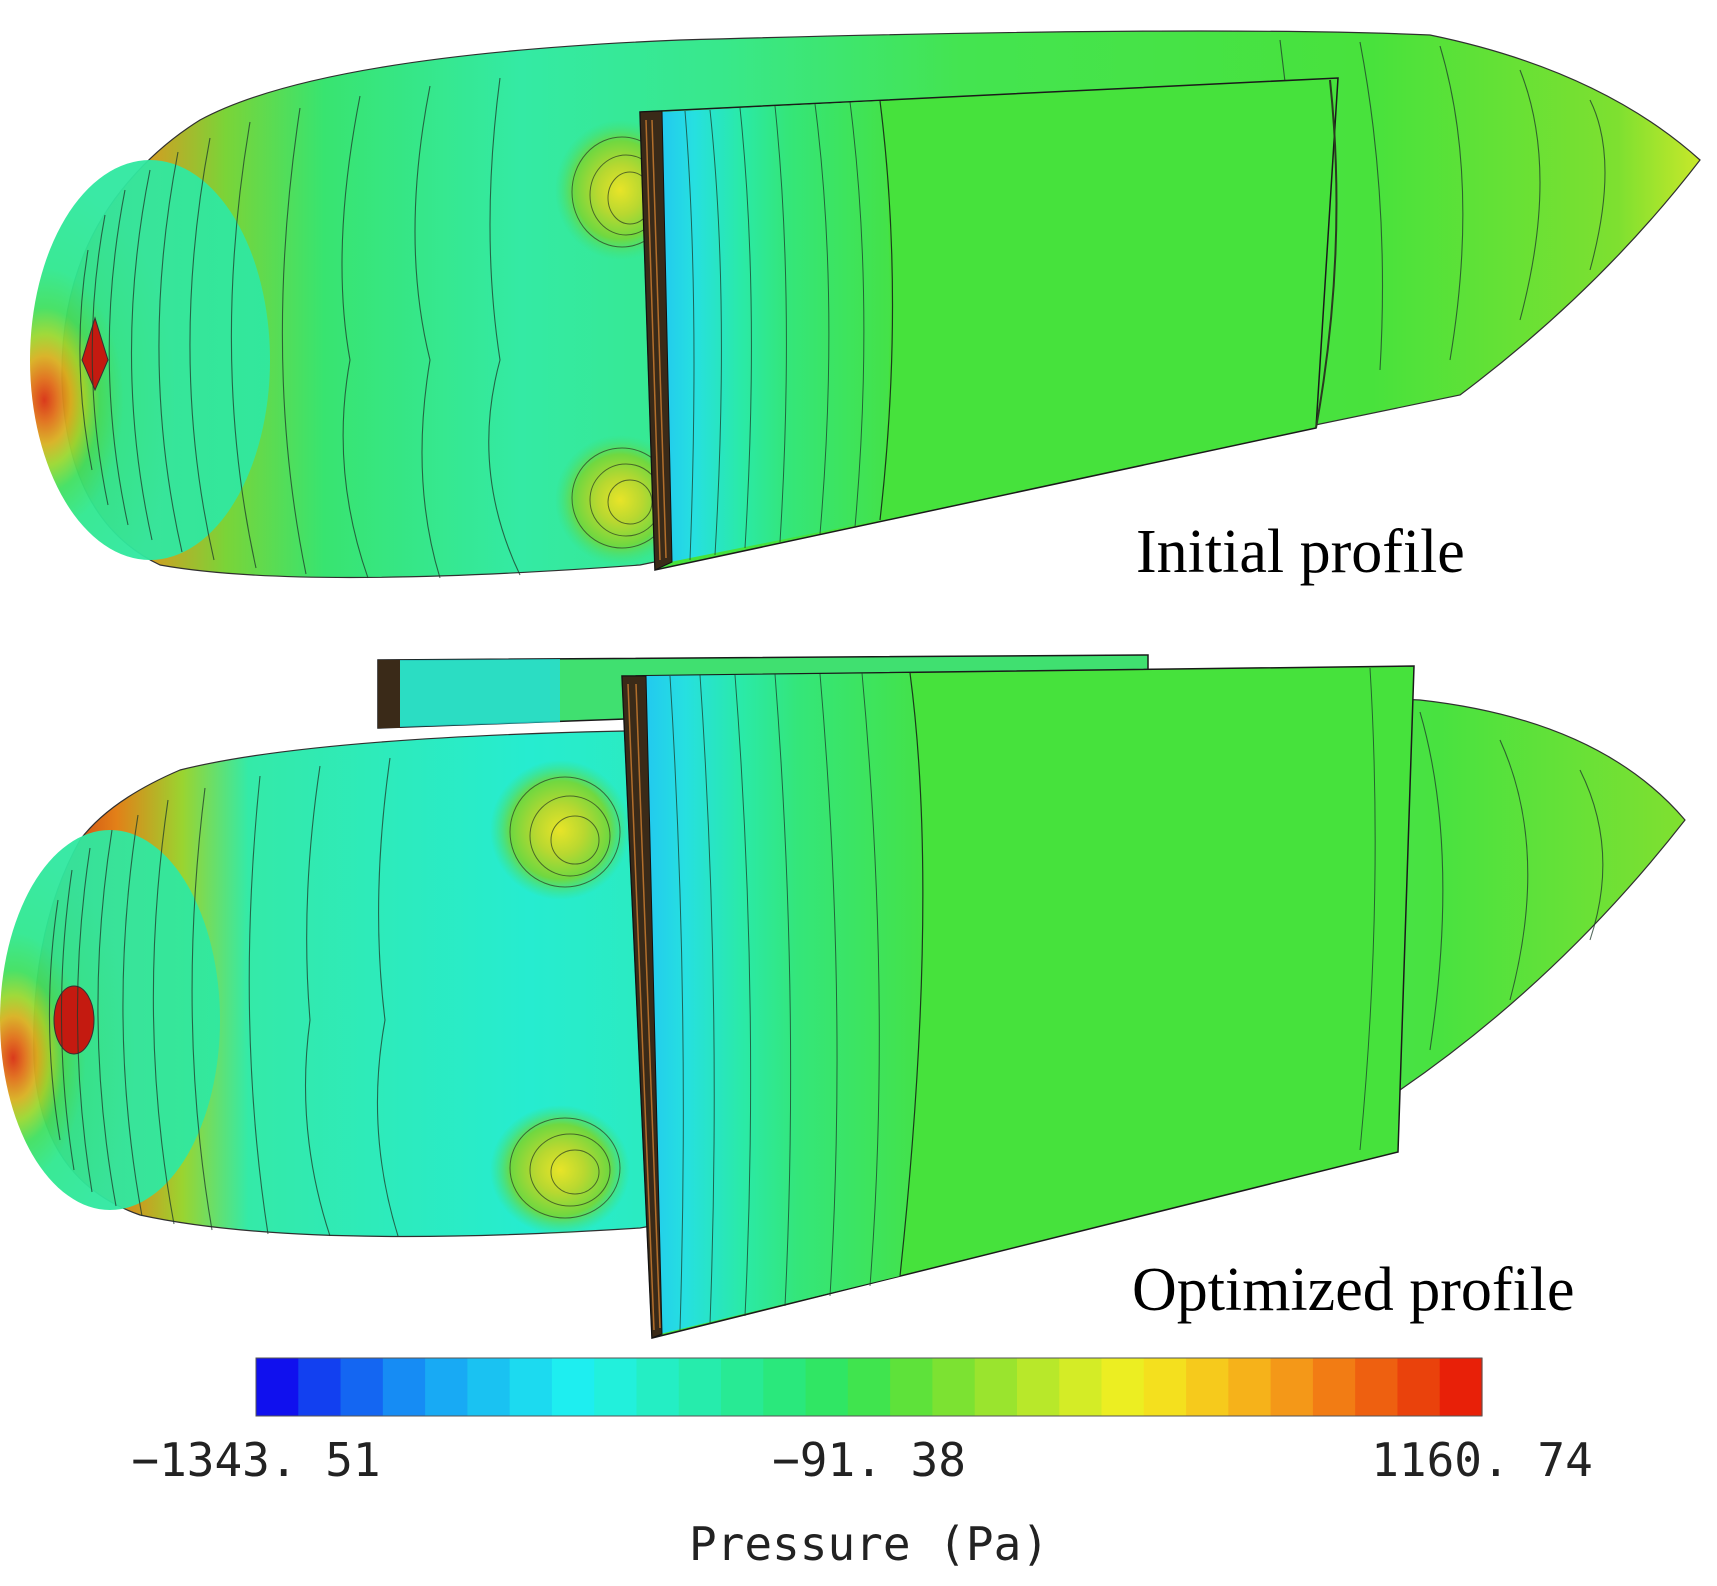 This screenshot has height=1586, width=1717. I want to click on colorbar-frame, so click(869, 1387).